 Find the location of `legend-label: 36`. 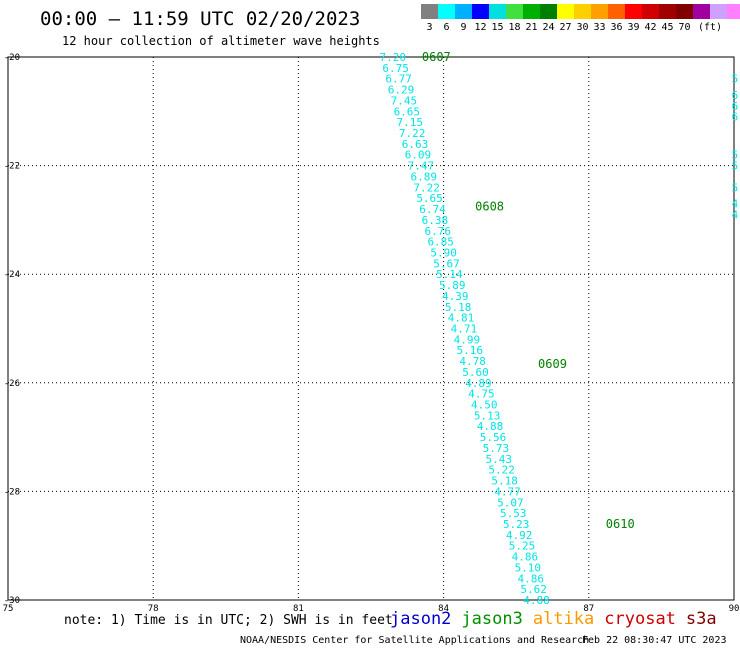

legend-label: 36 is located at coordinates (616, 27).